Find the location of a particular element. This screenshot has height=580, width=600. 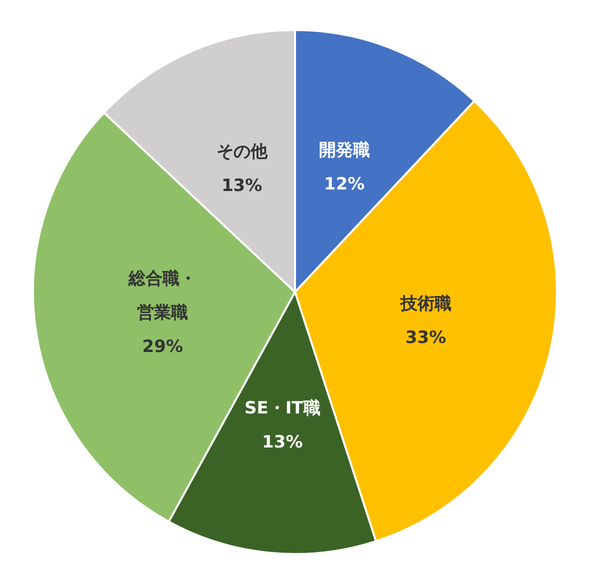

slice-label: 開発職 is located at coordinates (344, 150).